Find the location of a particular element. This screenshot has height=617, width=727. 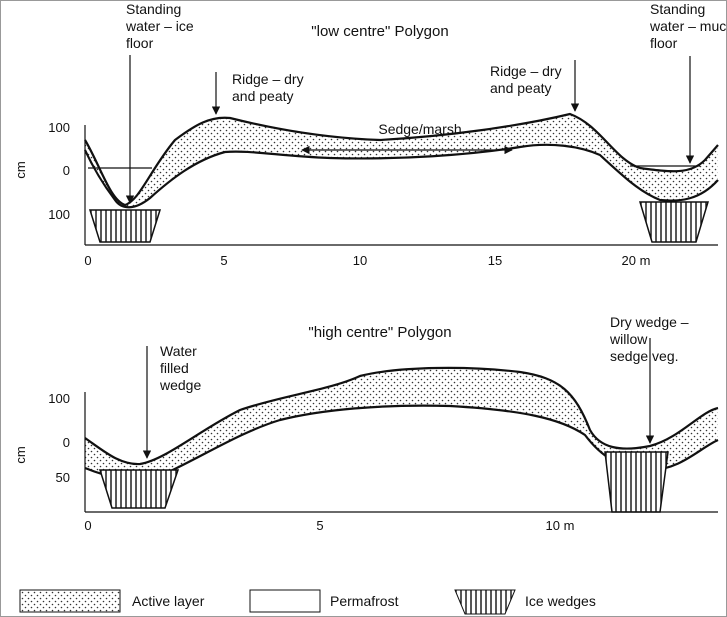

x-tick-label: 15 is located at coordinates (495, 260).